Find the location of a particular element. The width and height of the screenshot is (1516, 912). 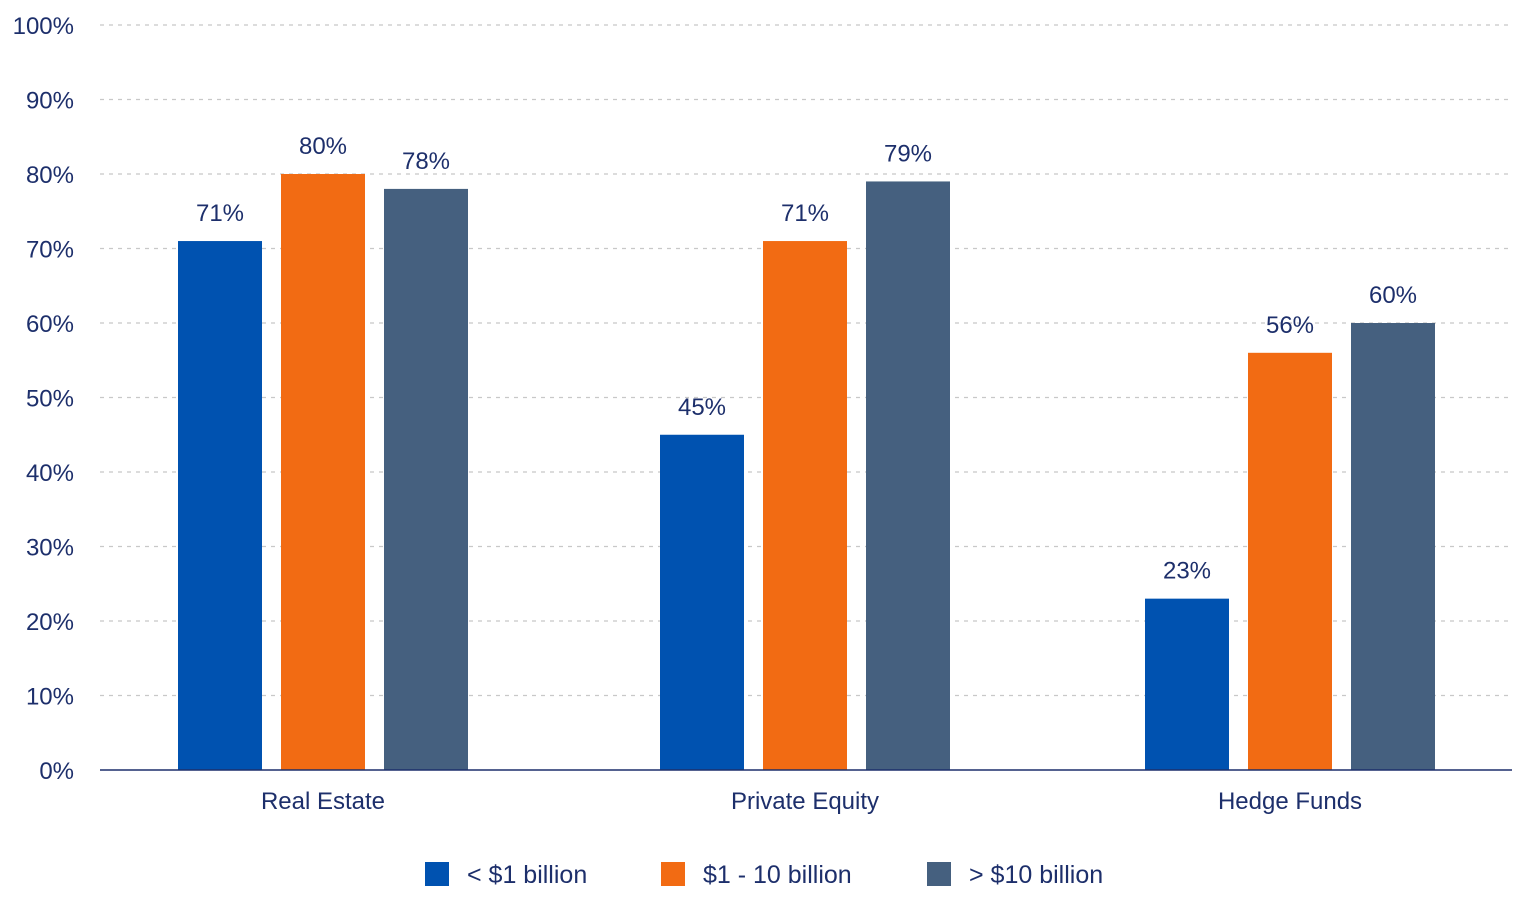

x-axis-category-labels: Real Estate Private Equity Hedge Funds is located at coordinates (811, 801).